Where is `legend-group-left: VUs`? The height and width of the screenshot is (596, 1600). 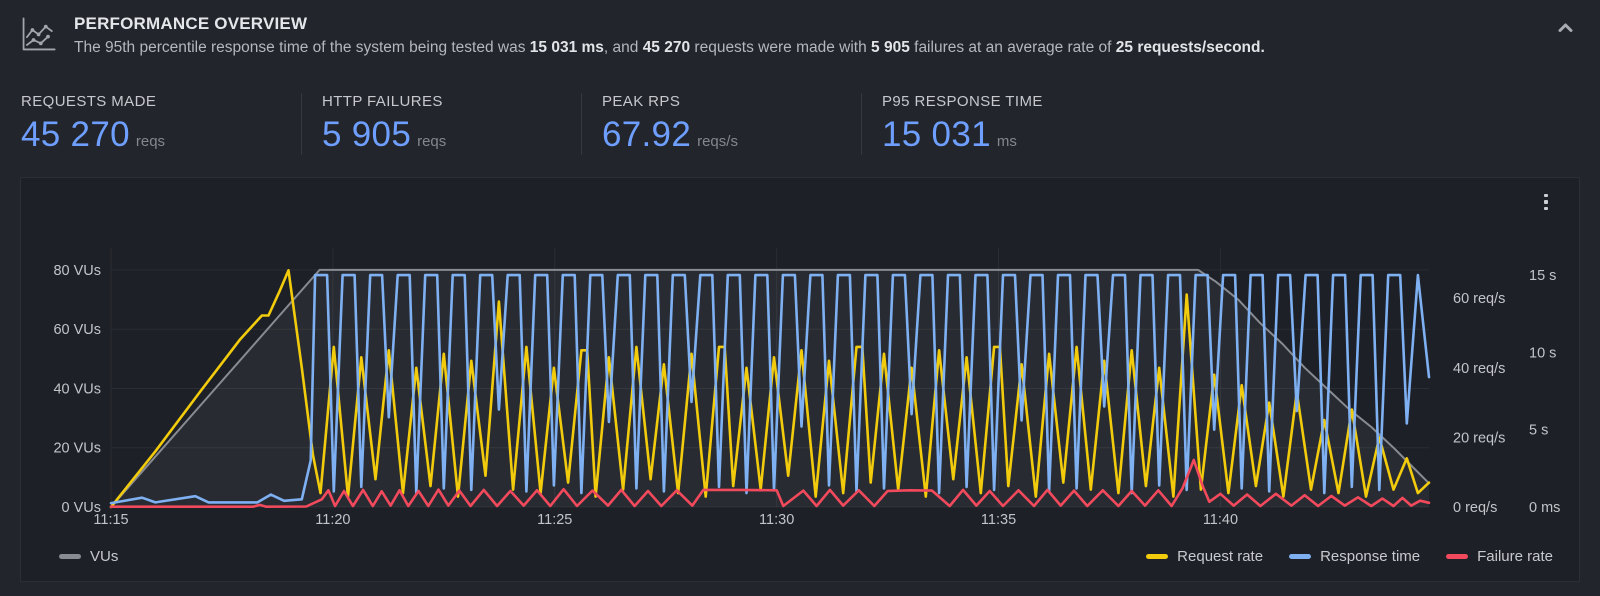
legend-group-left: VUs is located at coordinates (88, 556).